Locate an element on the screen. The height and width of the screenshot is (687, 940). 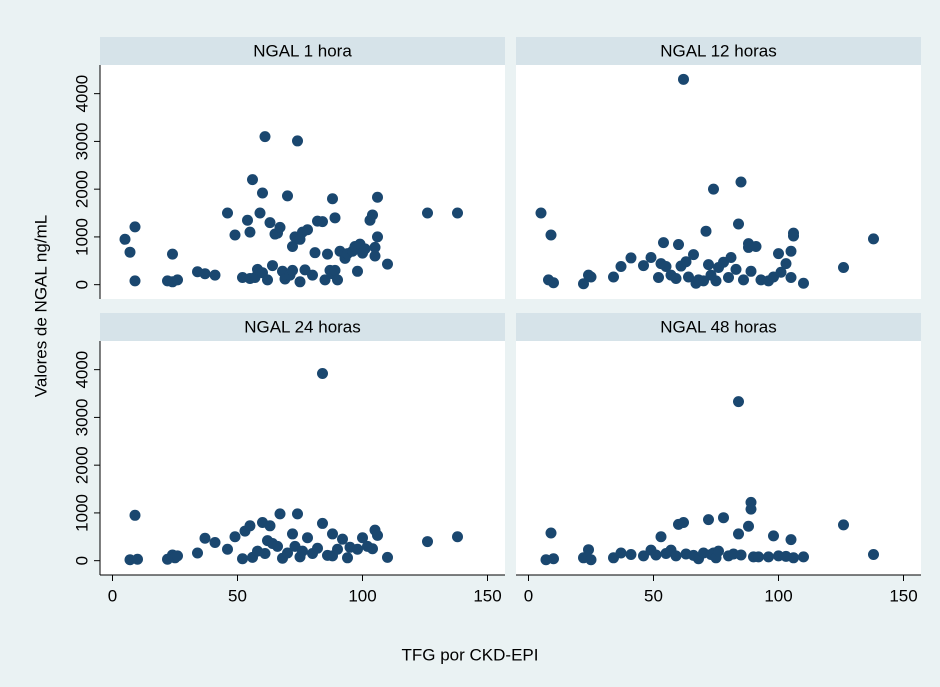
x-axis-label: TFG por CKD-EPI is located at coordinates (470, 654).